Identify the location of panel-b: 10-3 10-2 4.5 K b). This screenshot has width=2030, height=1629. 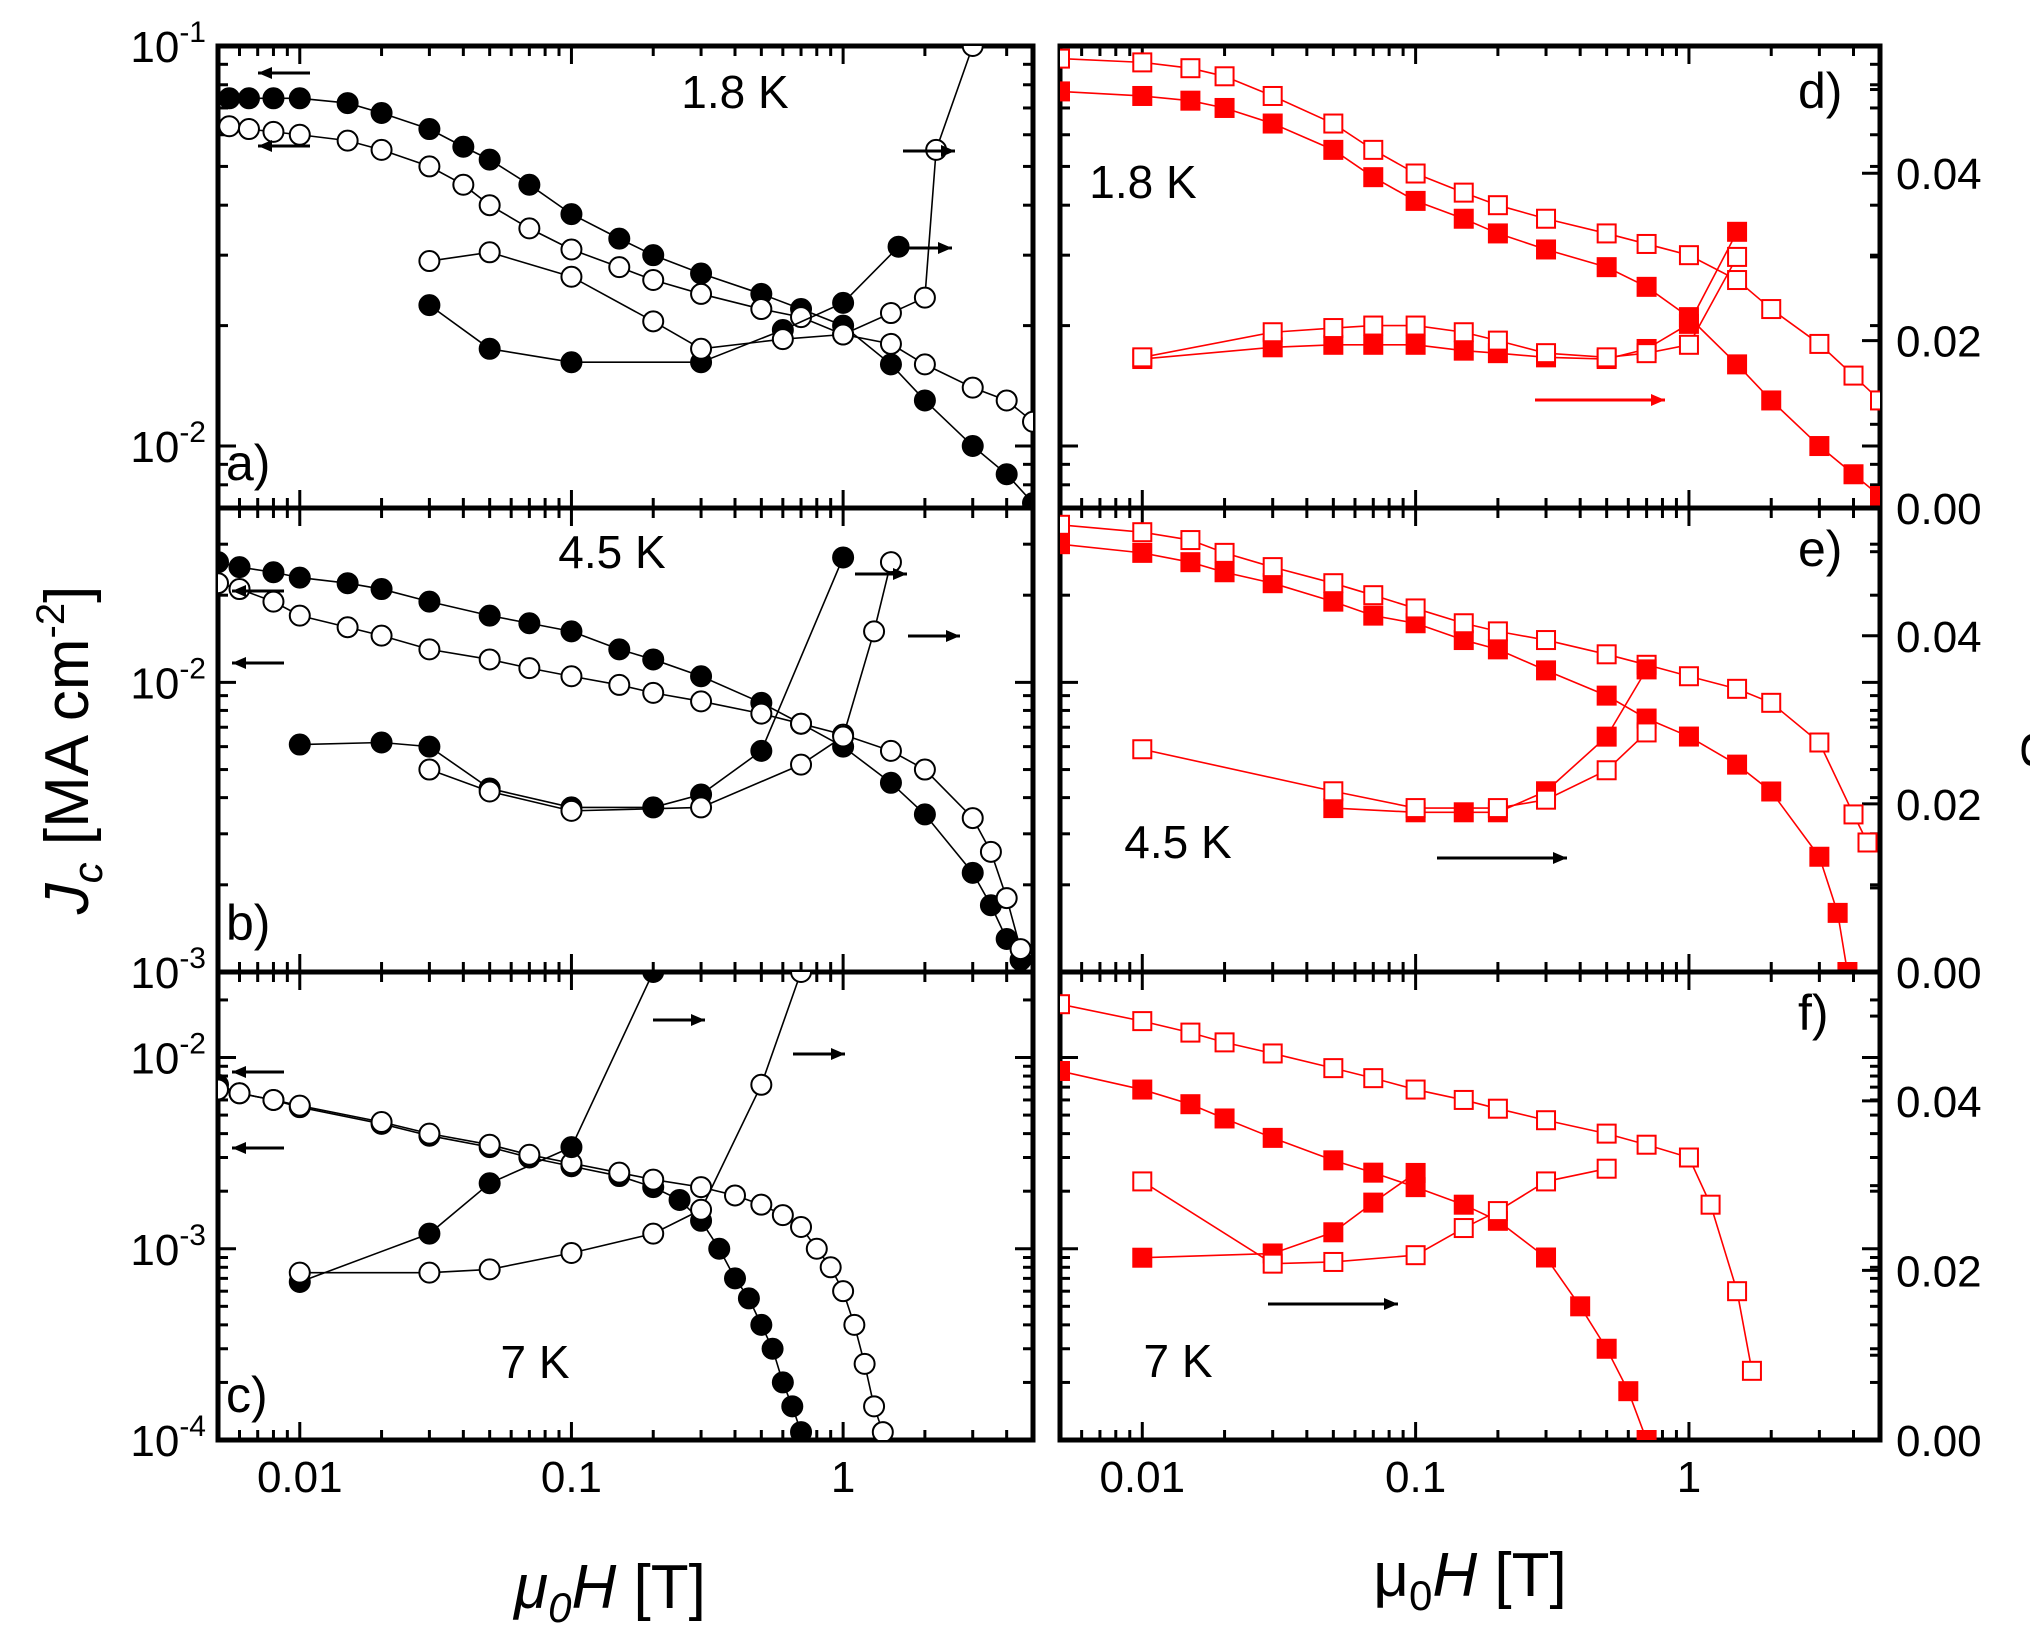
(583, 751).